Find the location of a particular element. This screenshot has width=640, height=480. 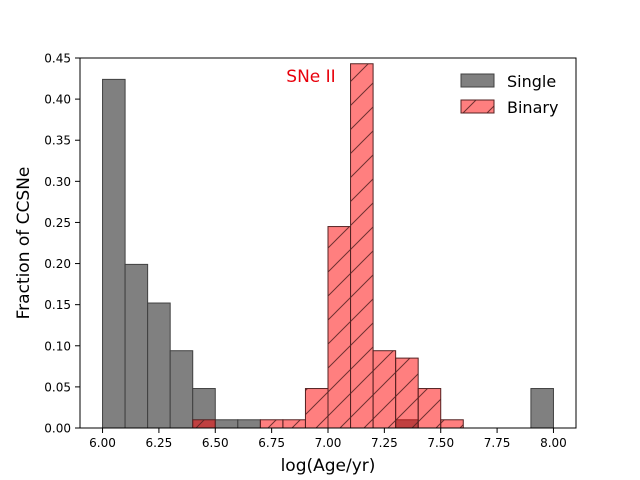

legend-label-single: Single is located at coordinates (531, 81).